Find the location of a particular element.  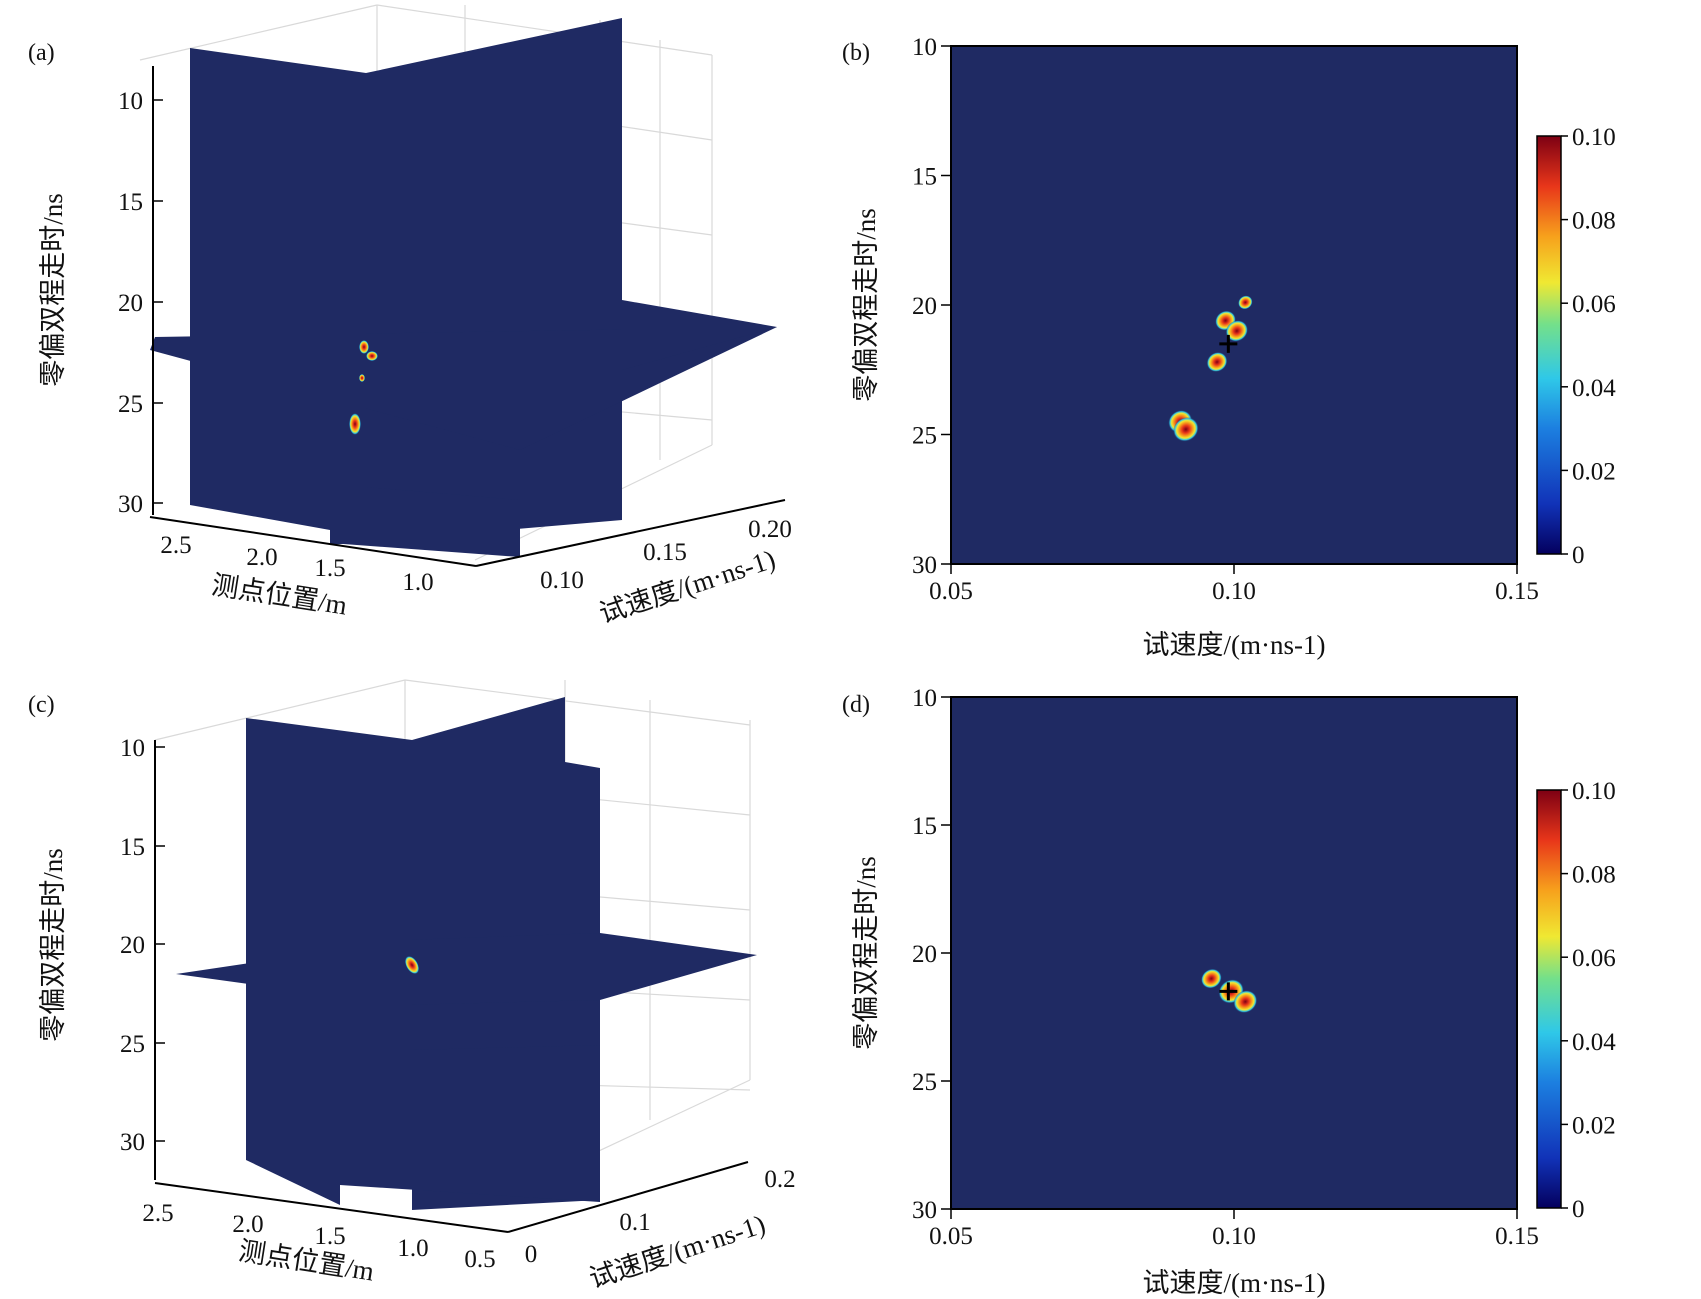

marker-b is located at coordinates (1228, 343).